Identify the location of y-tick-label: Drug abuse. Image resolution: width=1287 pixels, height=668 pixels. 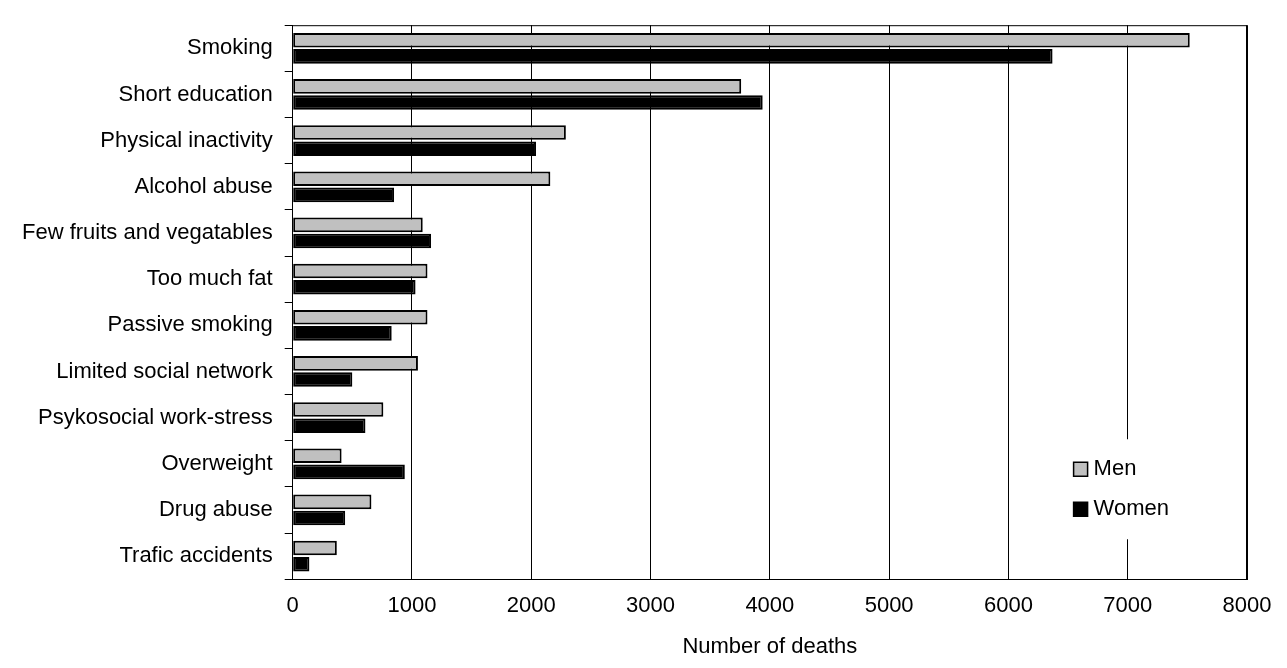
(215, 509).